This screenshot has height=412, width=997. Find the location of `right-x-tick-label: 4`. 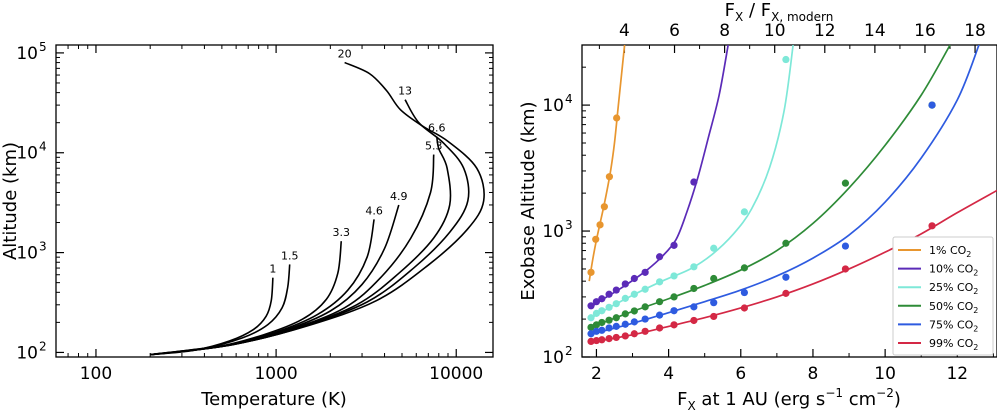

right-x-tick-label: 4 is located at coordinates (668, 374).